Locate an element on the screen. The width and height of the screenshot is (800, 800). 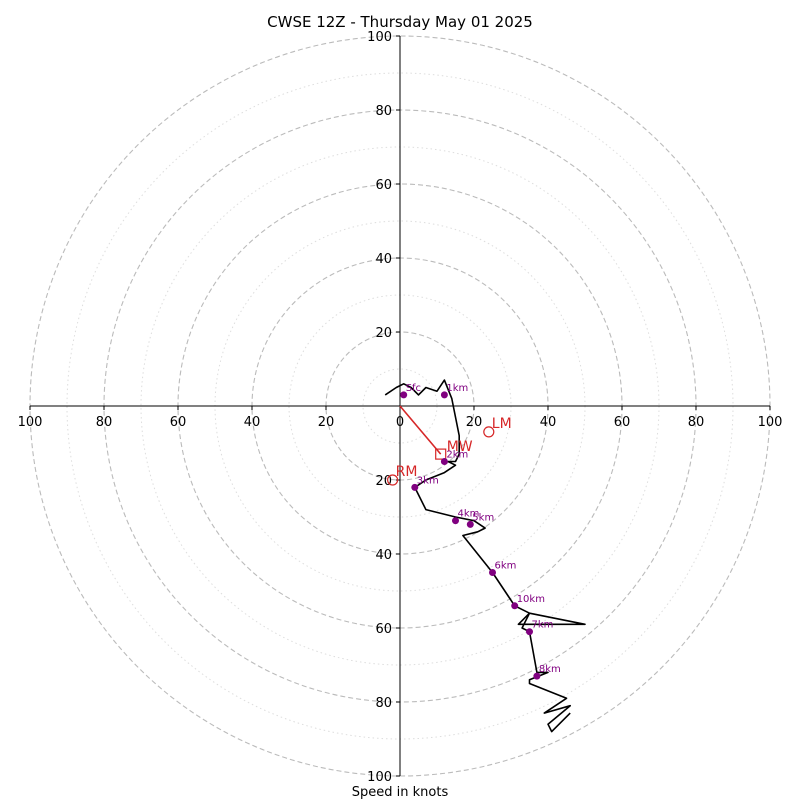
mean-wind-marker is located at coordinates (441, 454).